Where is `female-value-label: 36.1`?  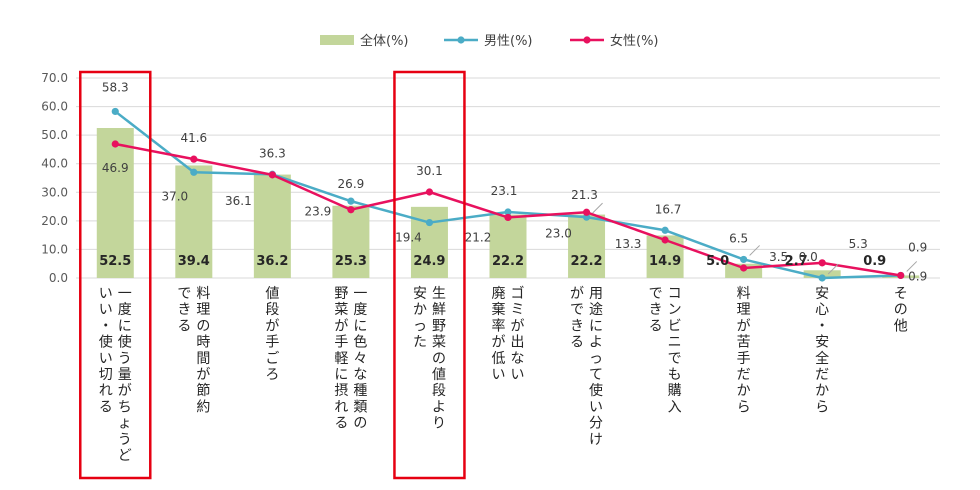 female-value-label: 36.1 is located at coordinates (238, 201).